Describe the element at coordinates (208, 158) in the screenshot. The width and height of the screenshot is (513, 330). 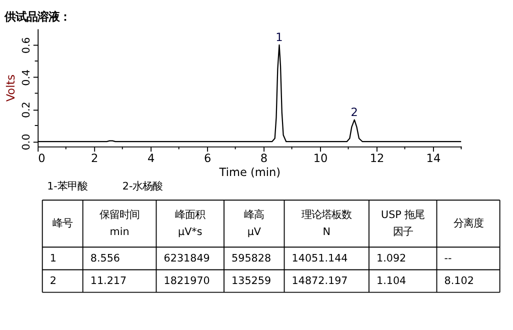
I see `x-tick-label: 6` at that location.